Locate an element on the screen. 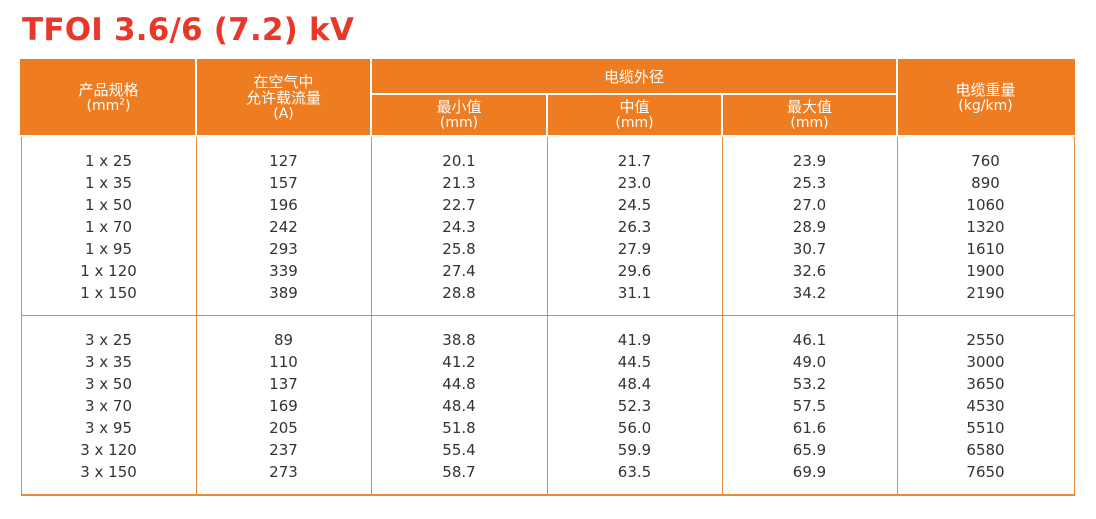  header-product-spec: 产品规格 (mm2) is located at coordinates (108, 98).